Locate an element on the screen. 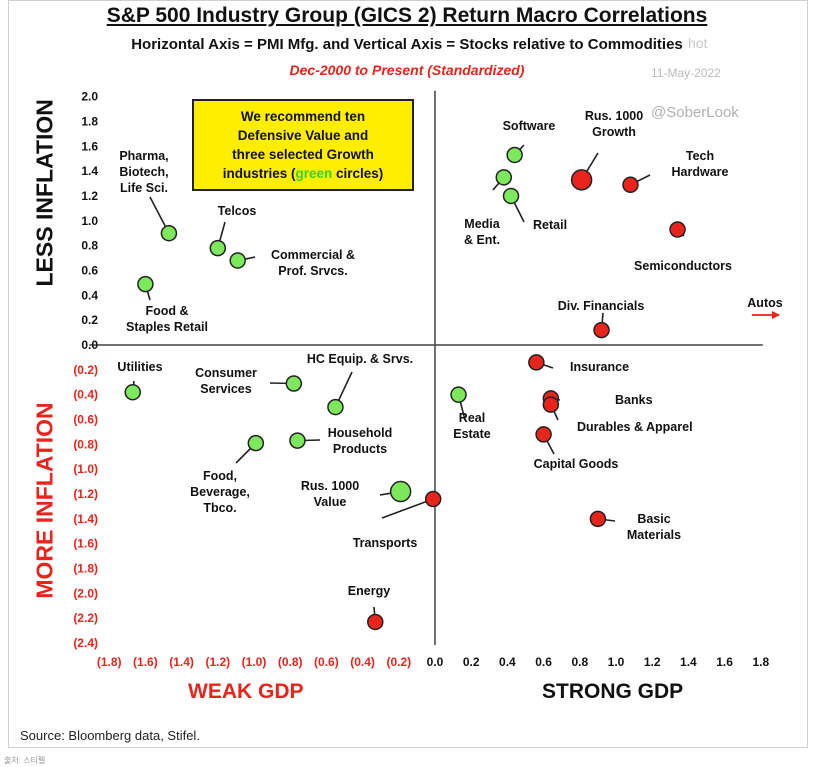 Image resolution: width=814 pixels, height=767 pixels. callout-line: Defensive Value and is located at coordinates (303, 135).